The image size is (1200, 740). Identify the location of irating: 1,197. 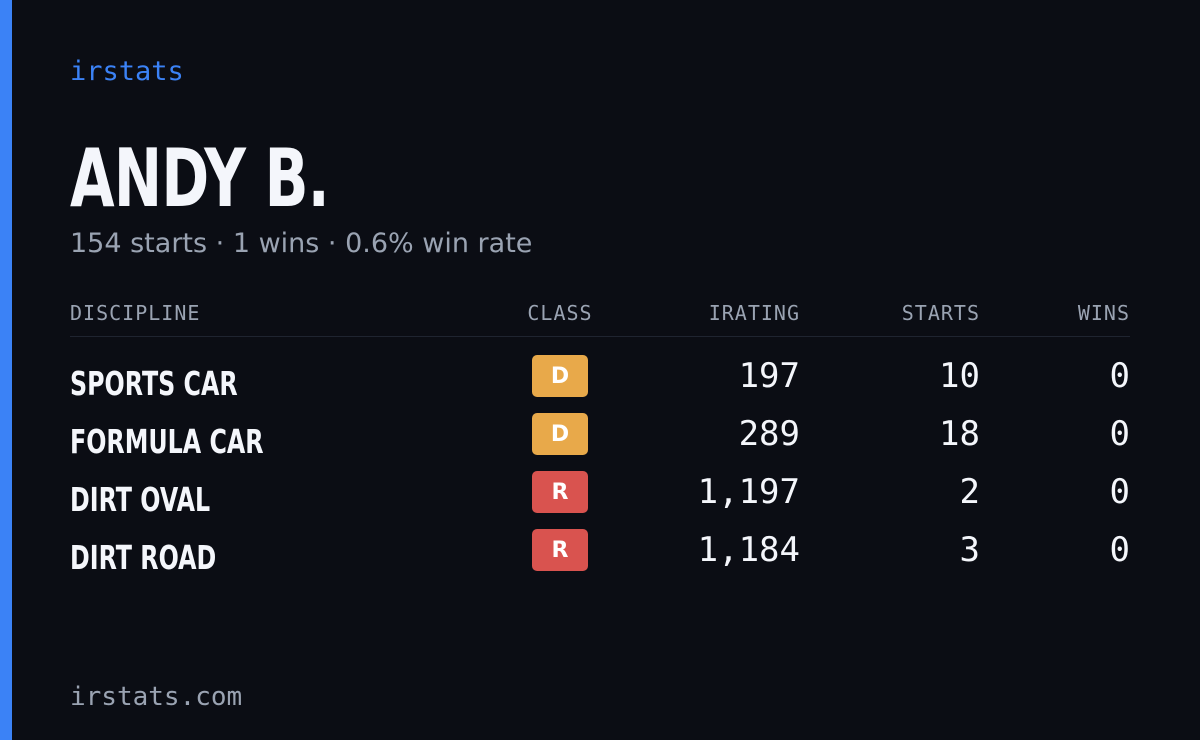
(748, 492).